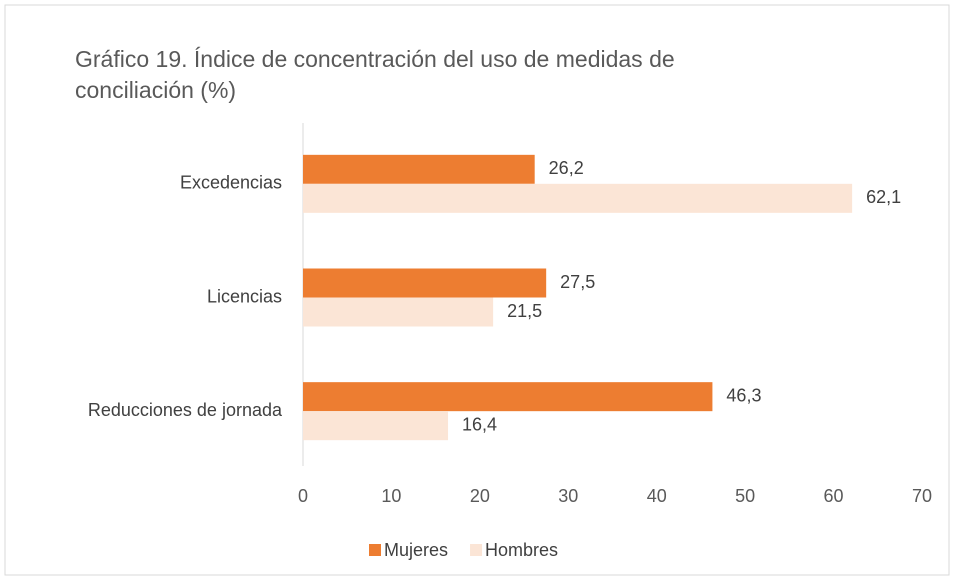  What do you see at coordinates (244, 296) in the screenshot?
I see `y-tick-label: Licencias` at bounding box center [244, 296].